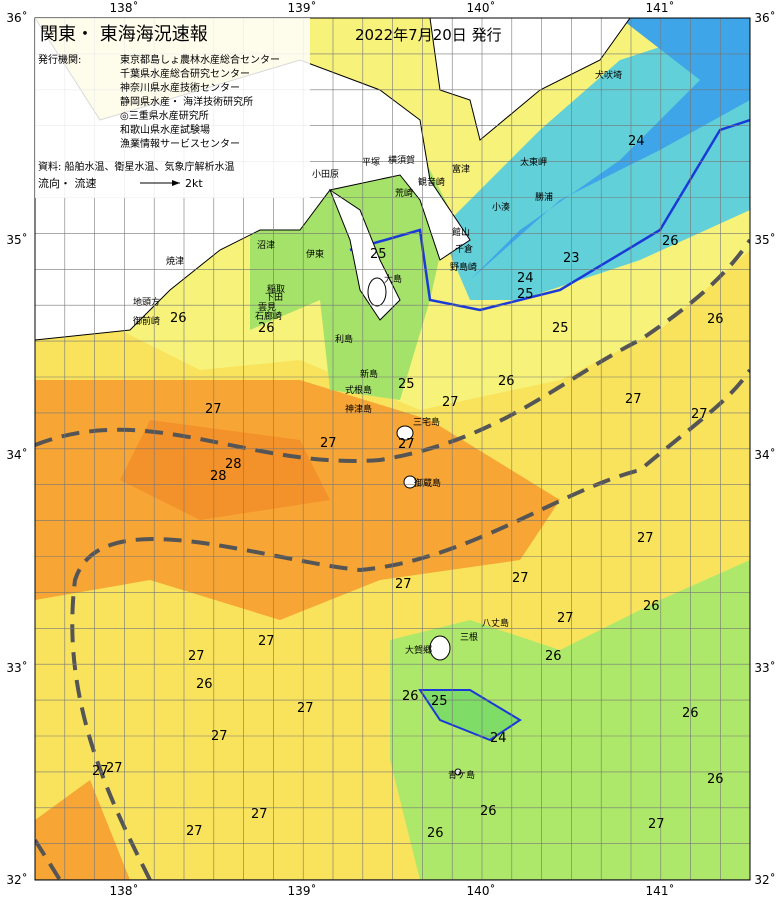 The image size is (780, 904). Describe the element at coordinates (176, 183) in the screenshot. I see `legend-arrowhead` at that location.